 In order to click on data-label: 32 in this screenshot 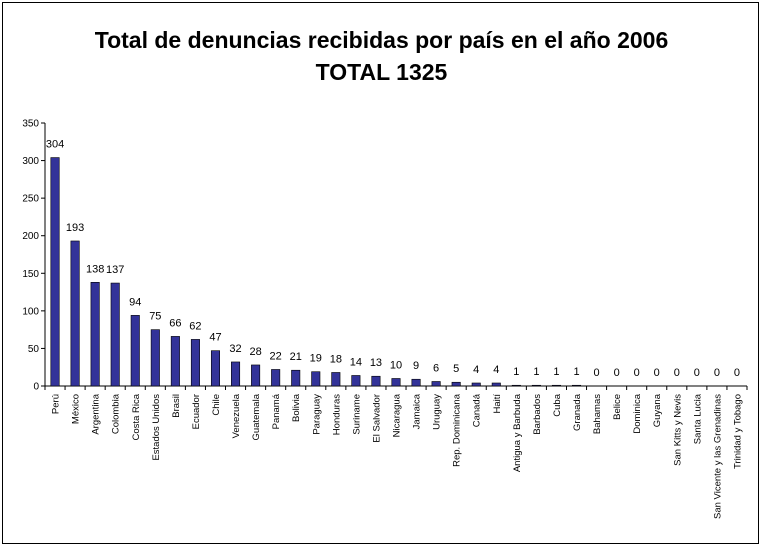, I will do `click(235, 349)`.